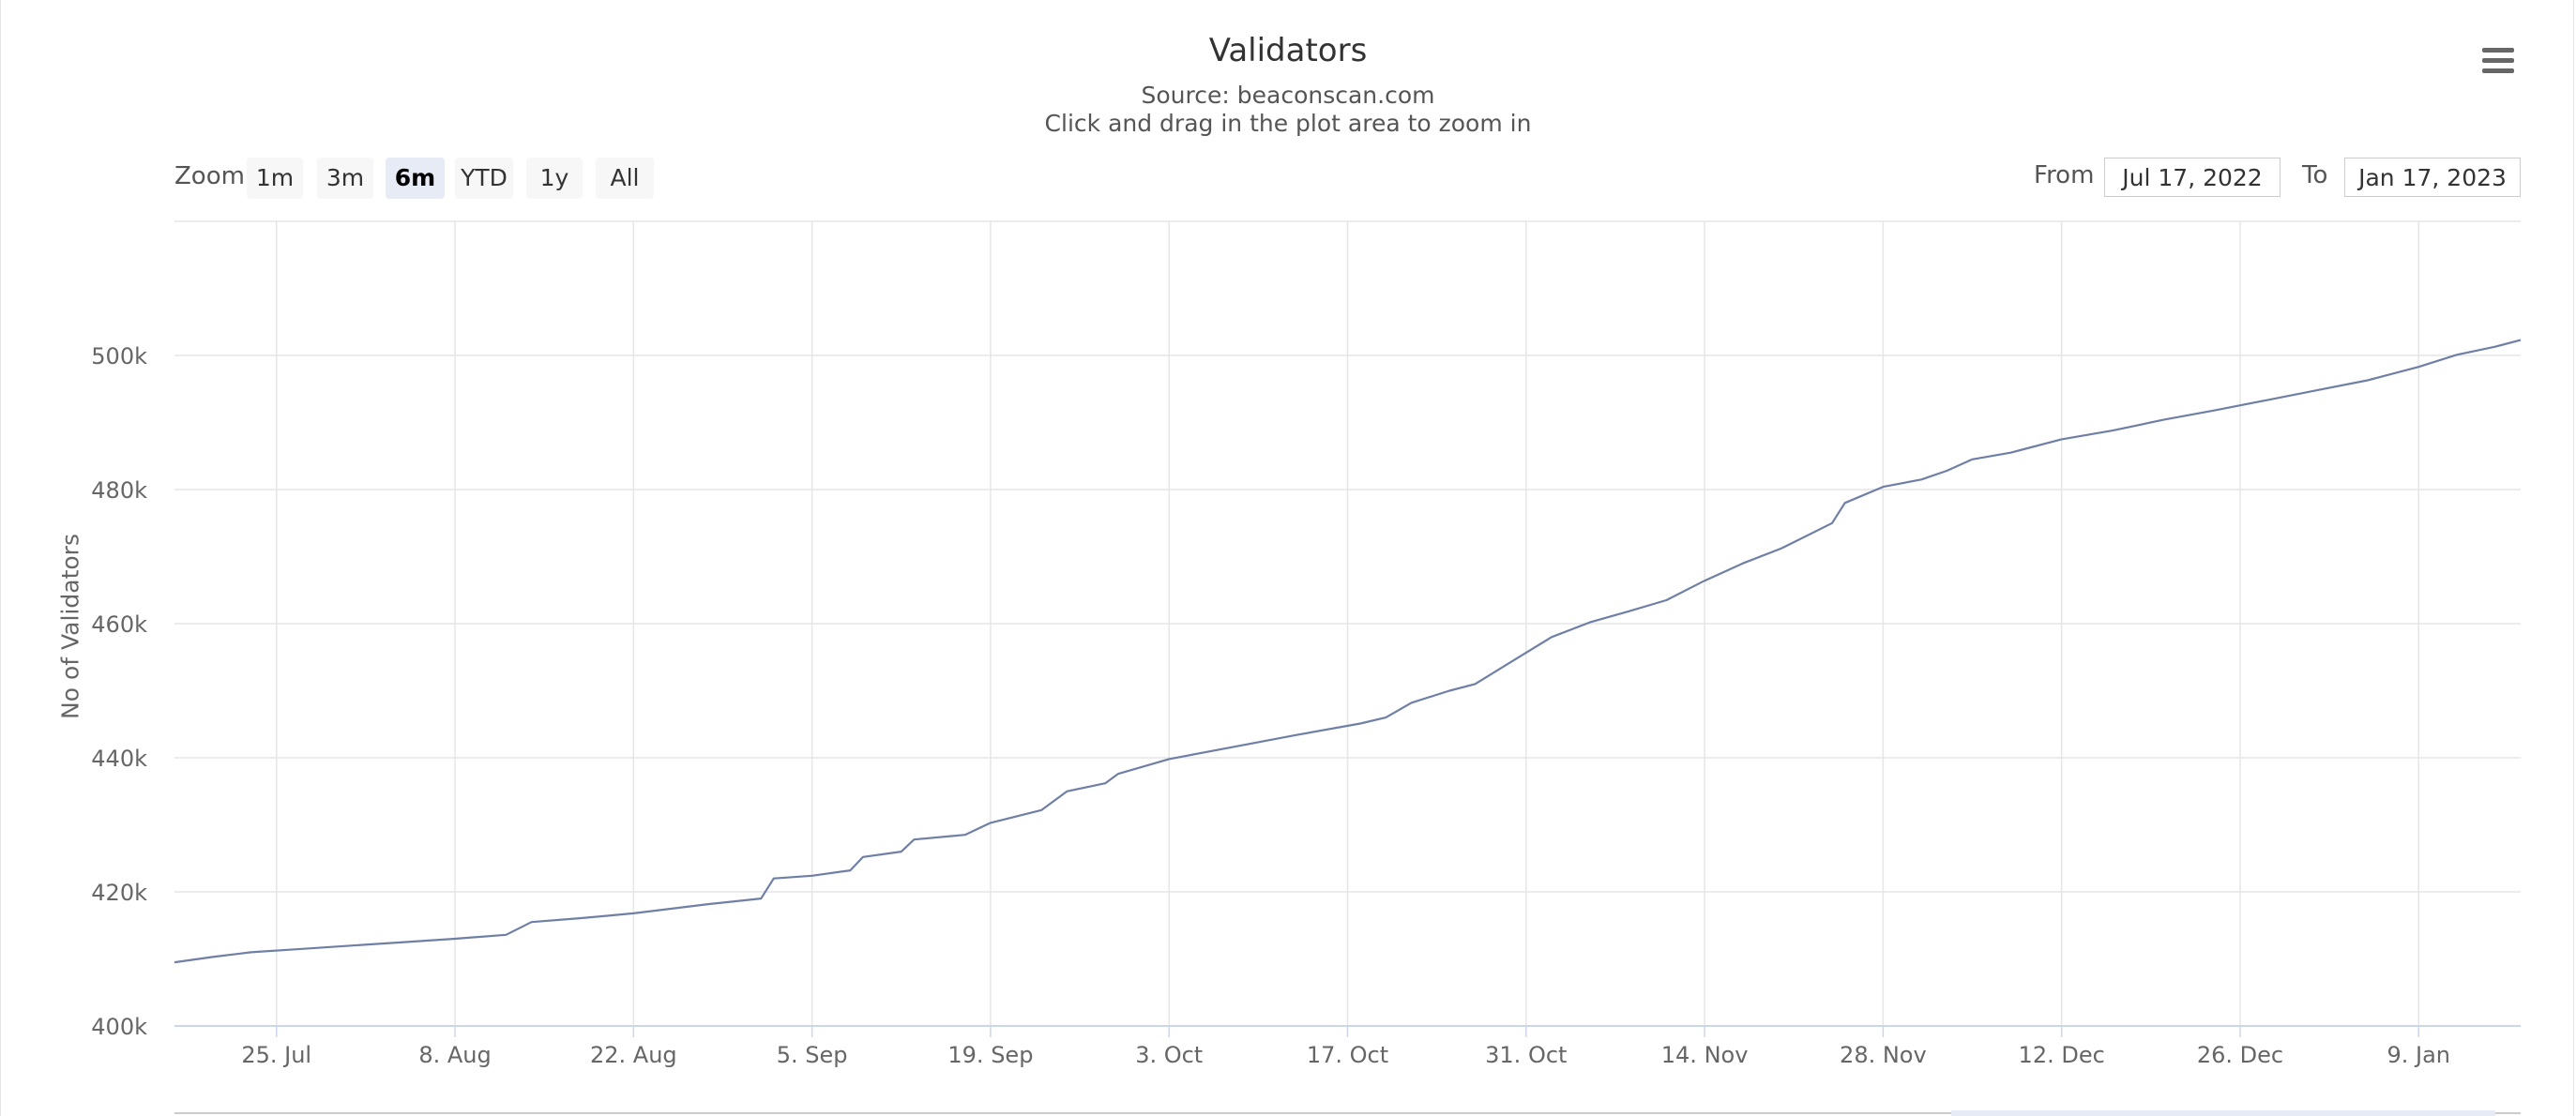 This screenshot has width=2576, height=1116. What do you see at coordinates (2315, 175) in the screenshot?
I see `to-label: To` at bounding box center [2315, 175].